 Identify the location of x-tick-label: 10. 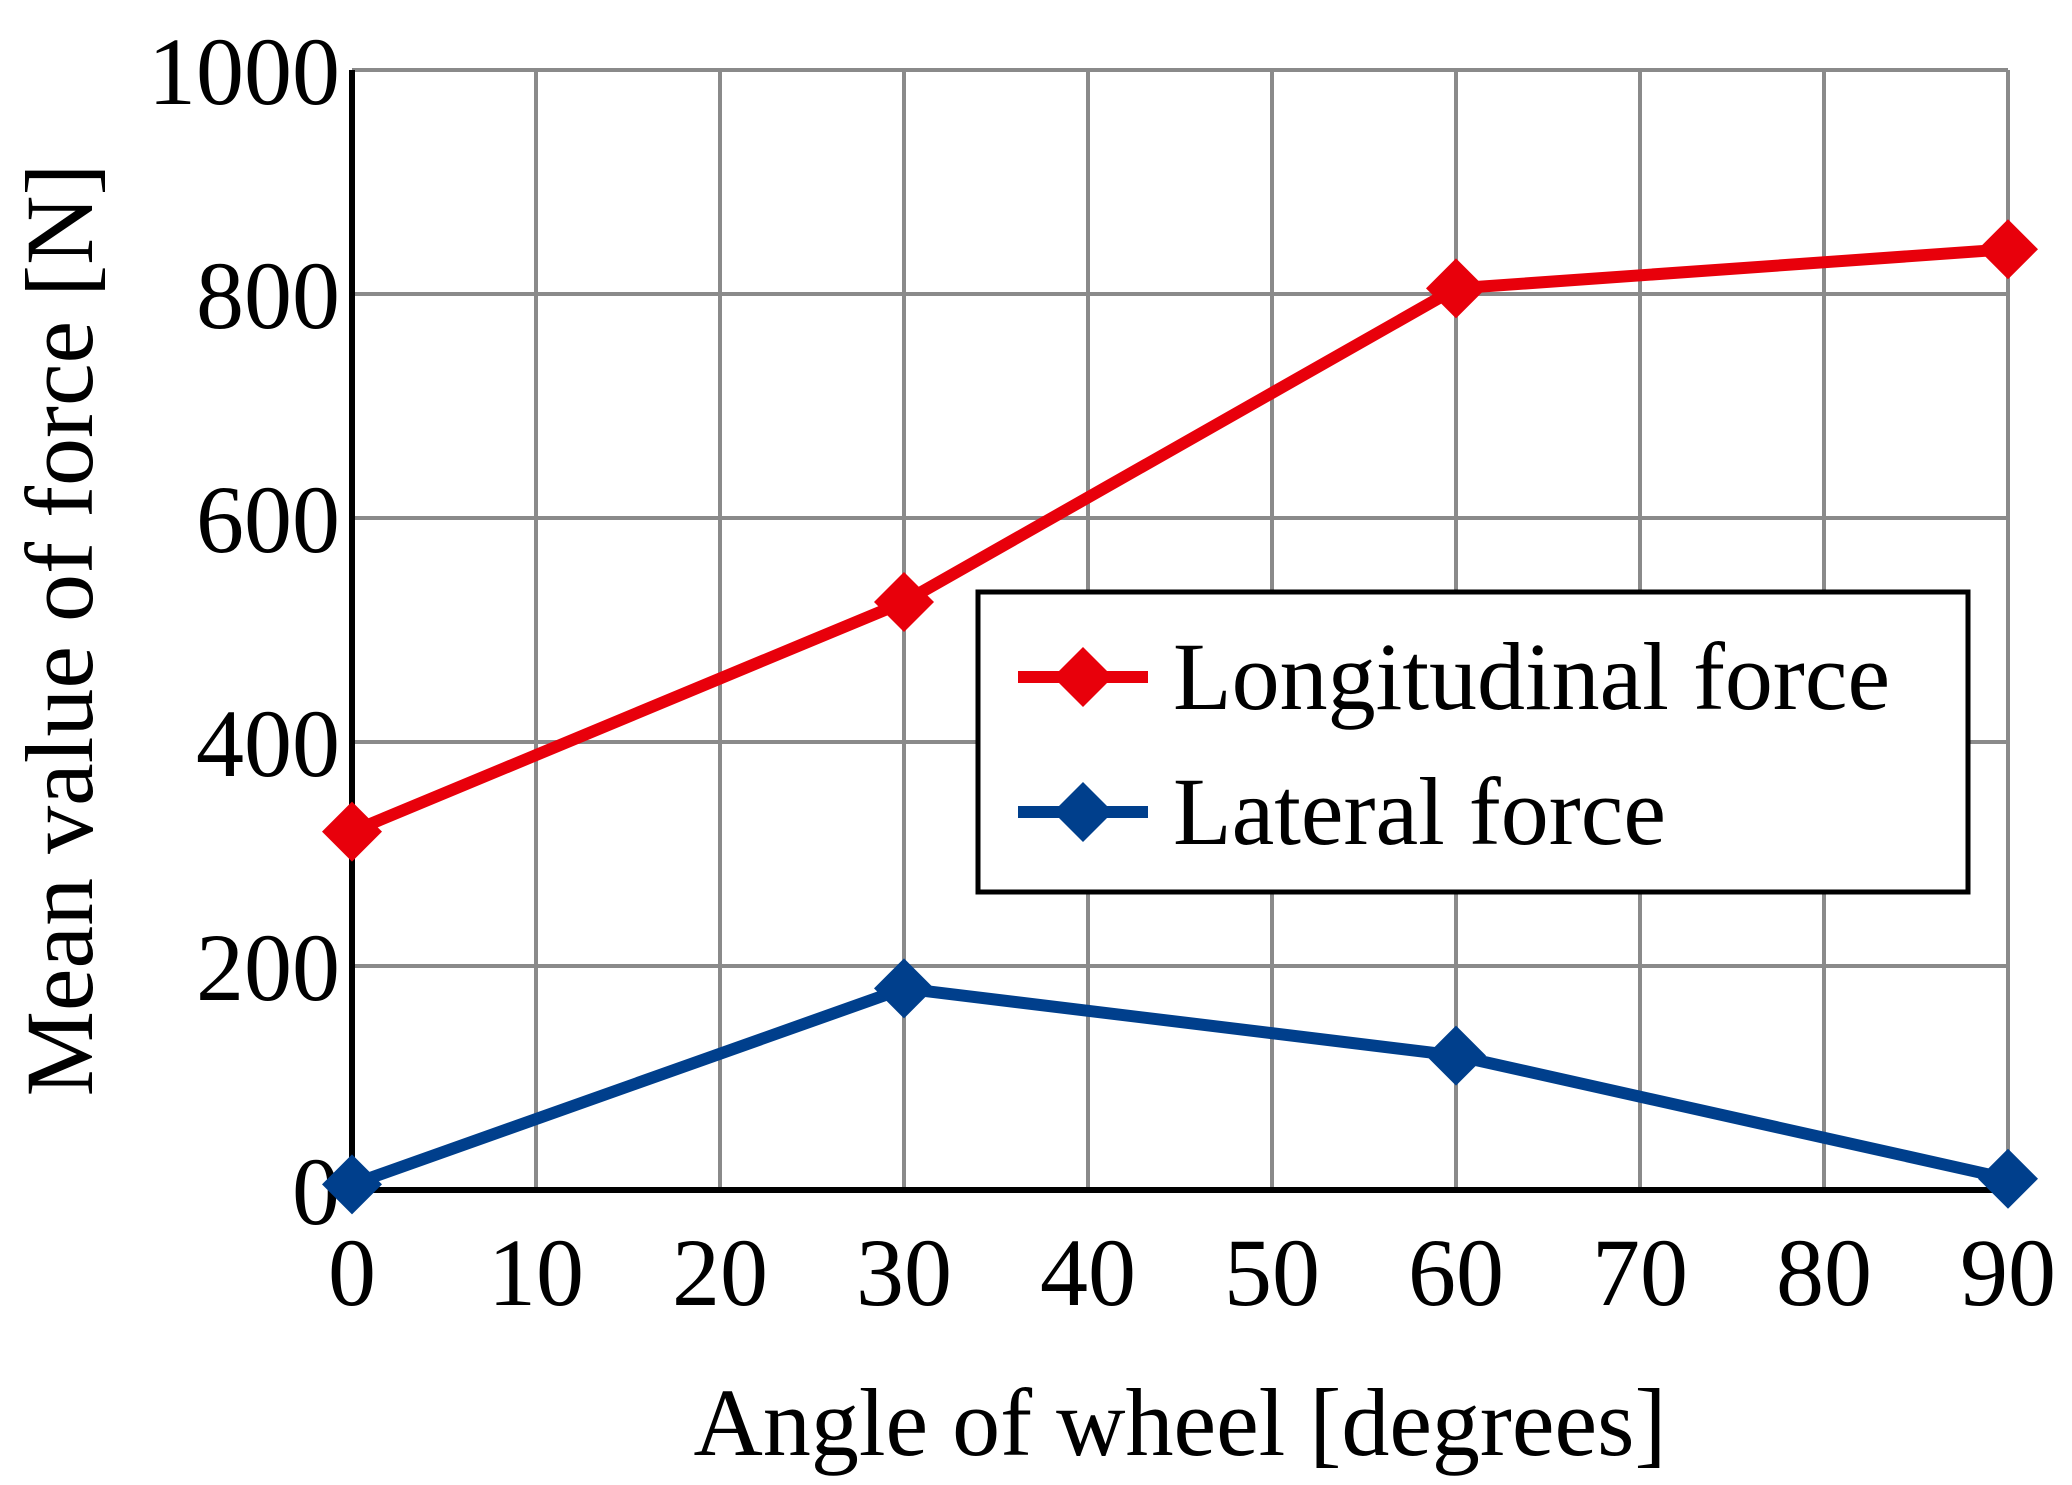
(536, 1272).